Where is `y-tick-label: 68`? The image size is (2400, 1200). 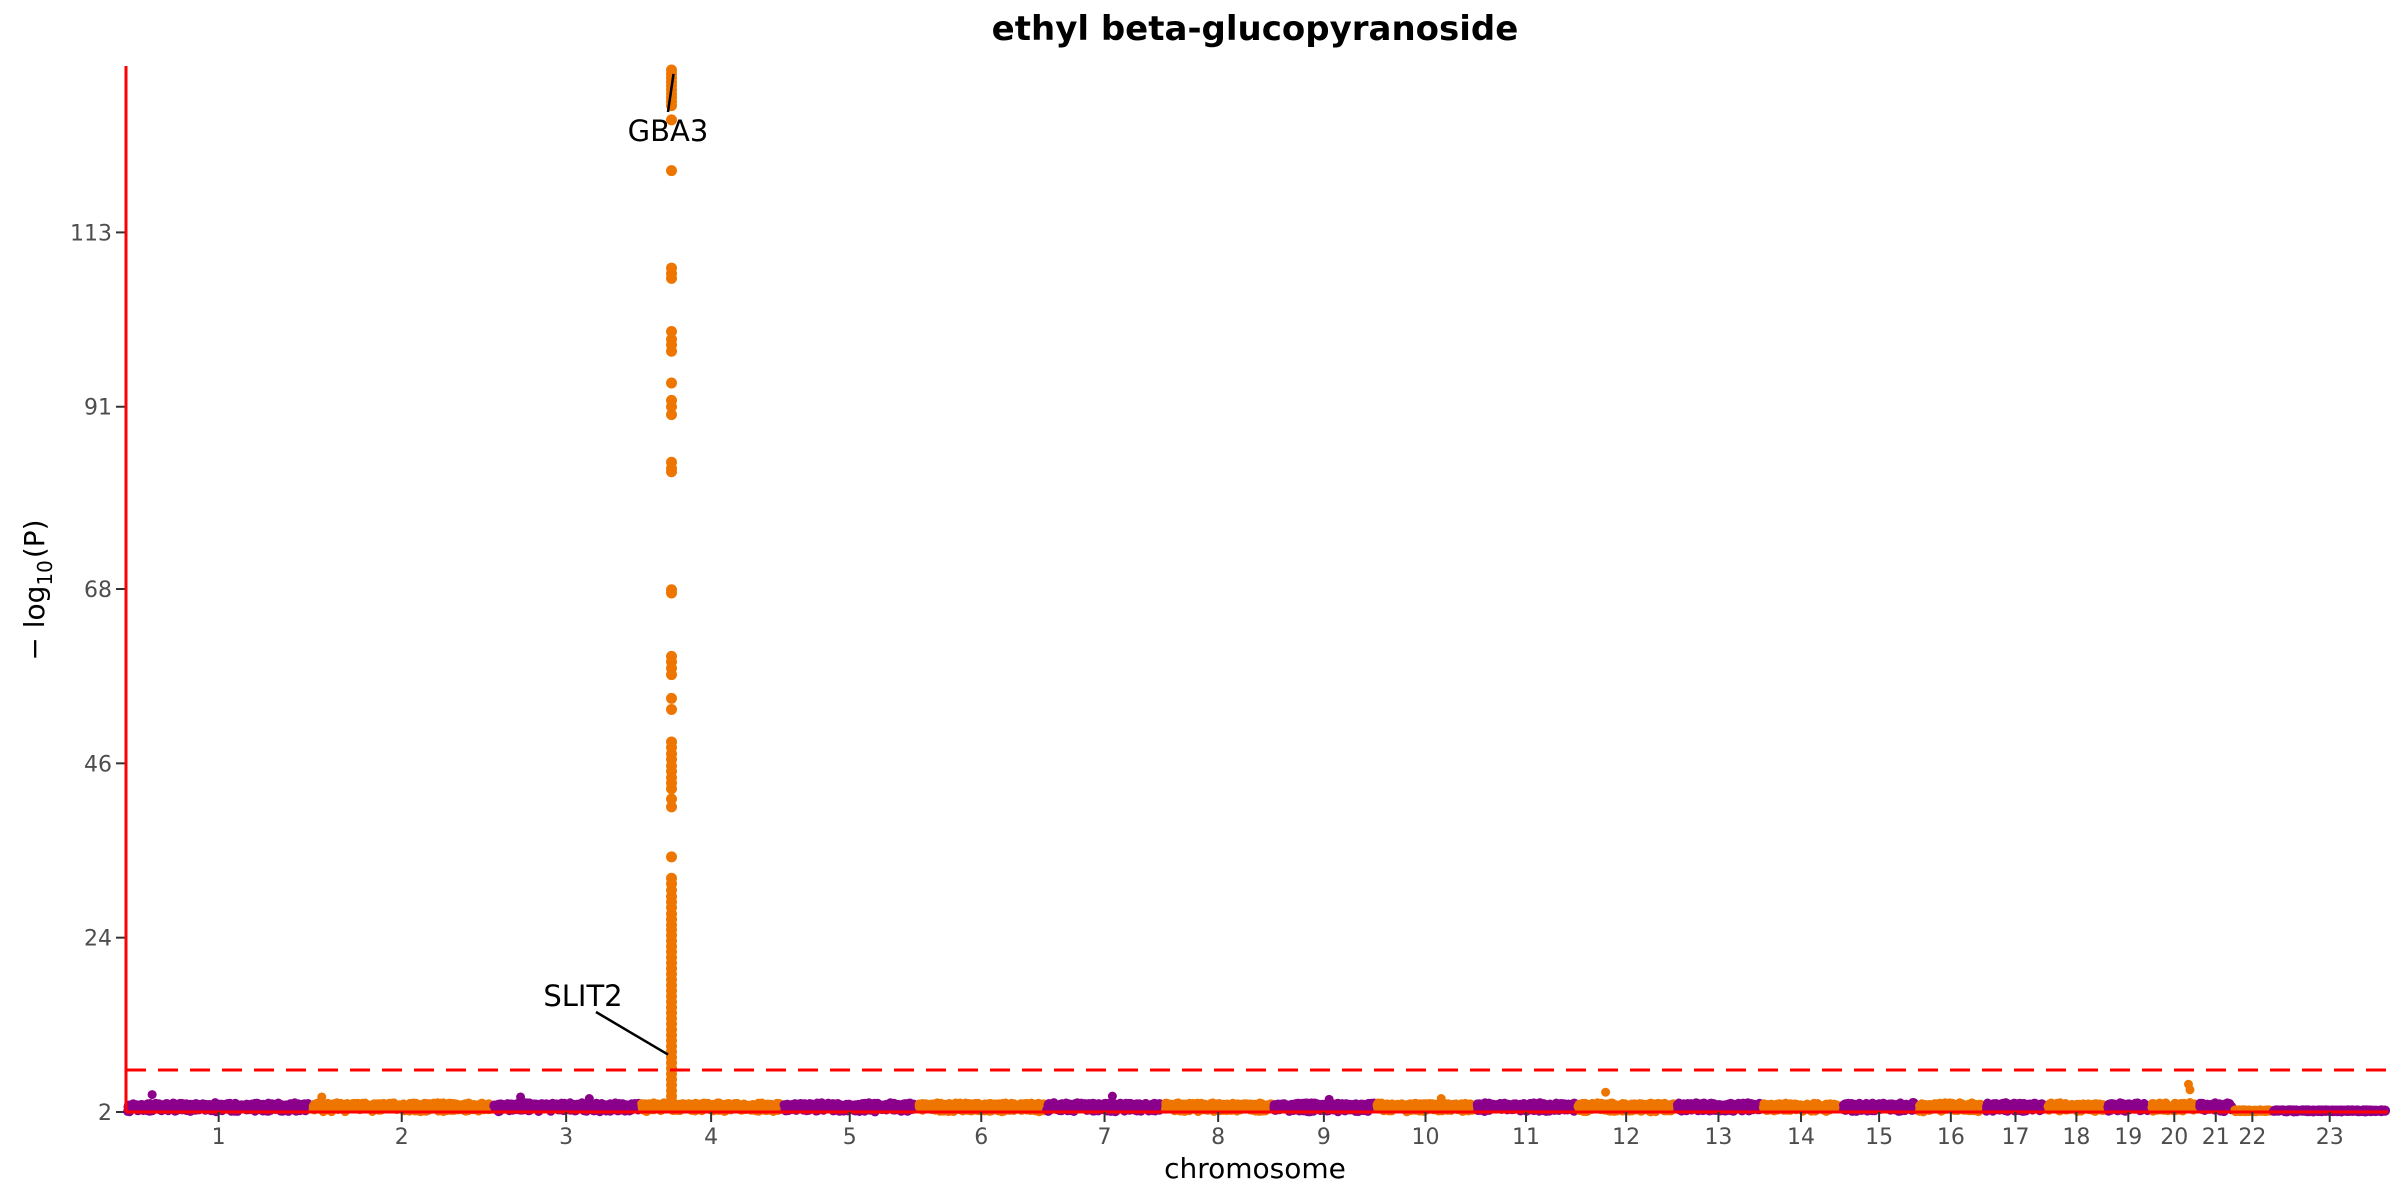
y-tick-label: 68 is located at coordinates (98, 590).